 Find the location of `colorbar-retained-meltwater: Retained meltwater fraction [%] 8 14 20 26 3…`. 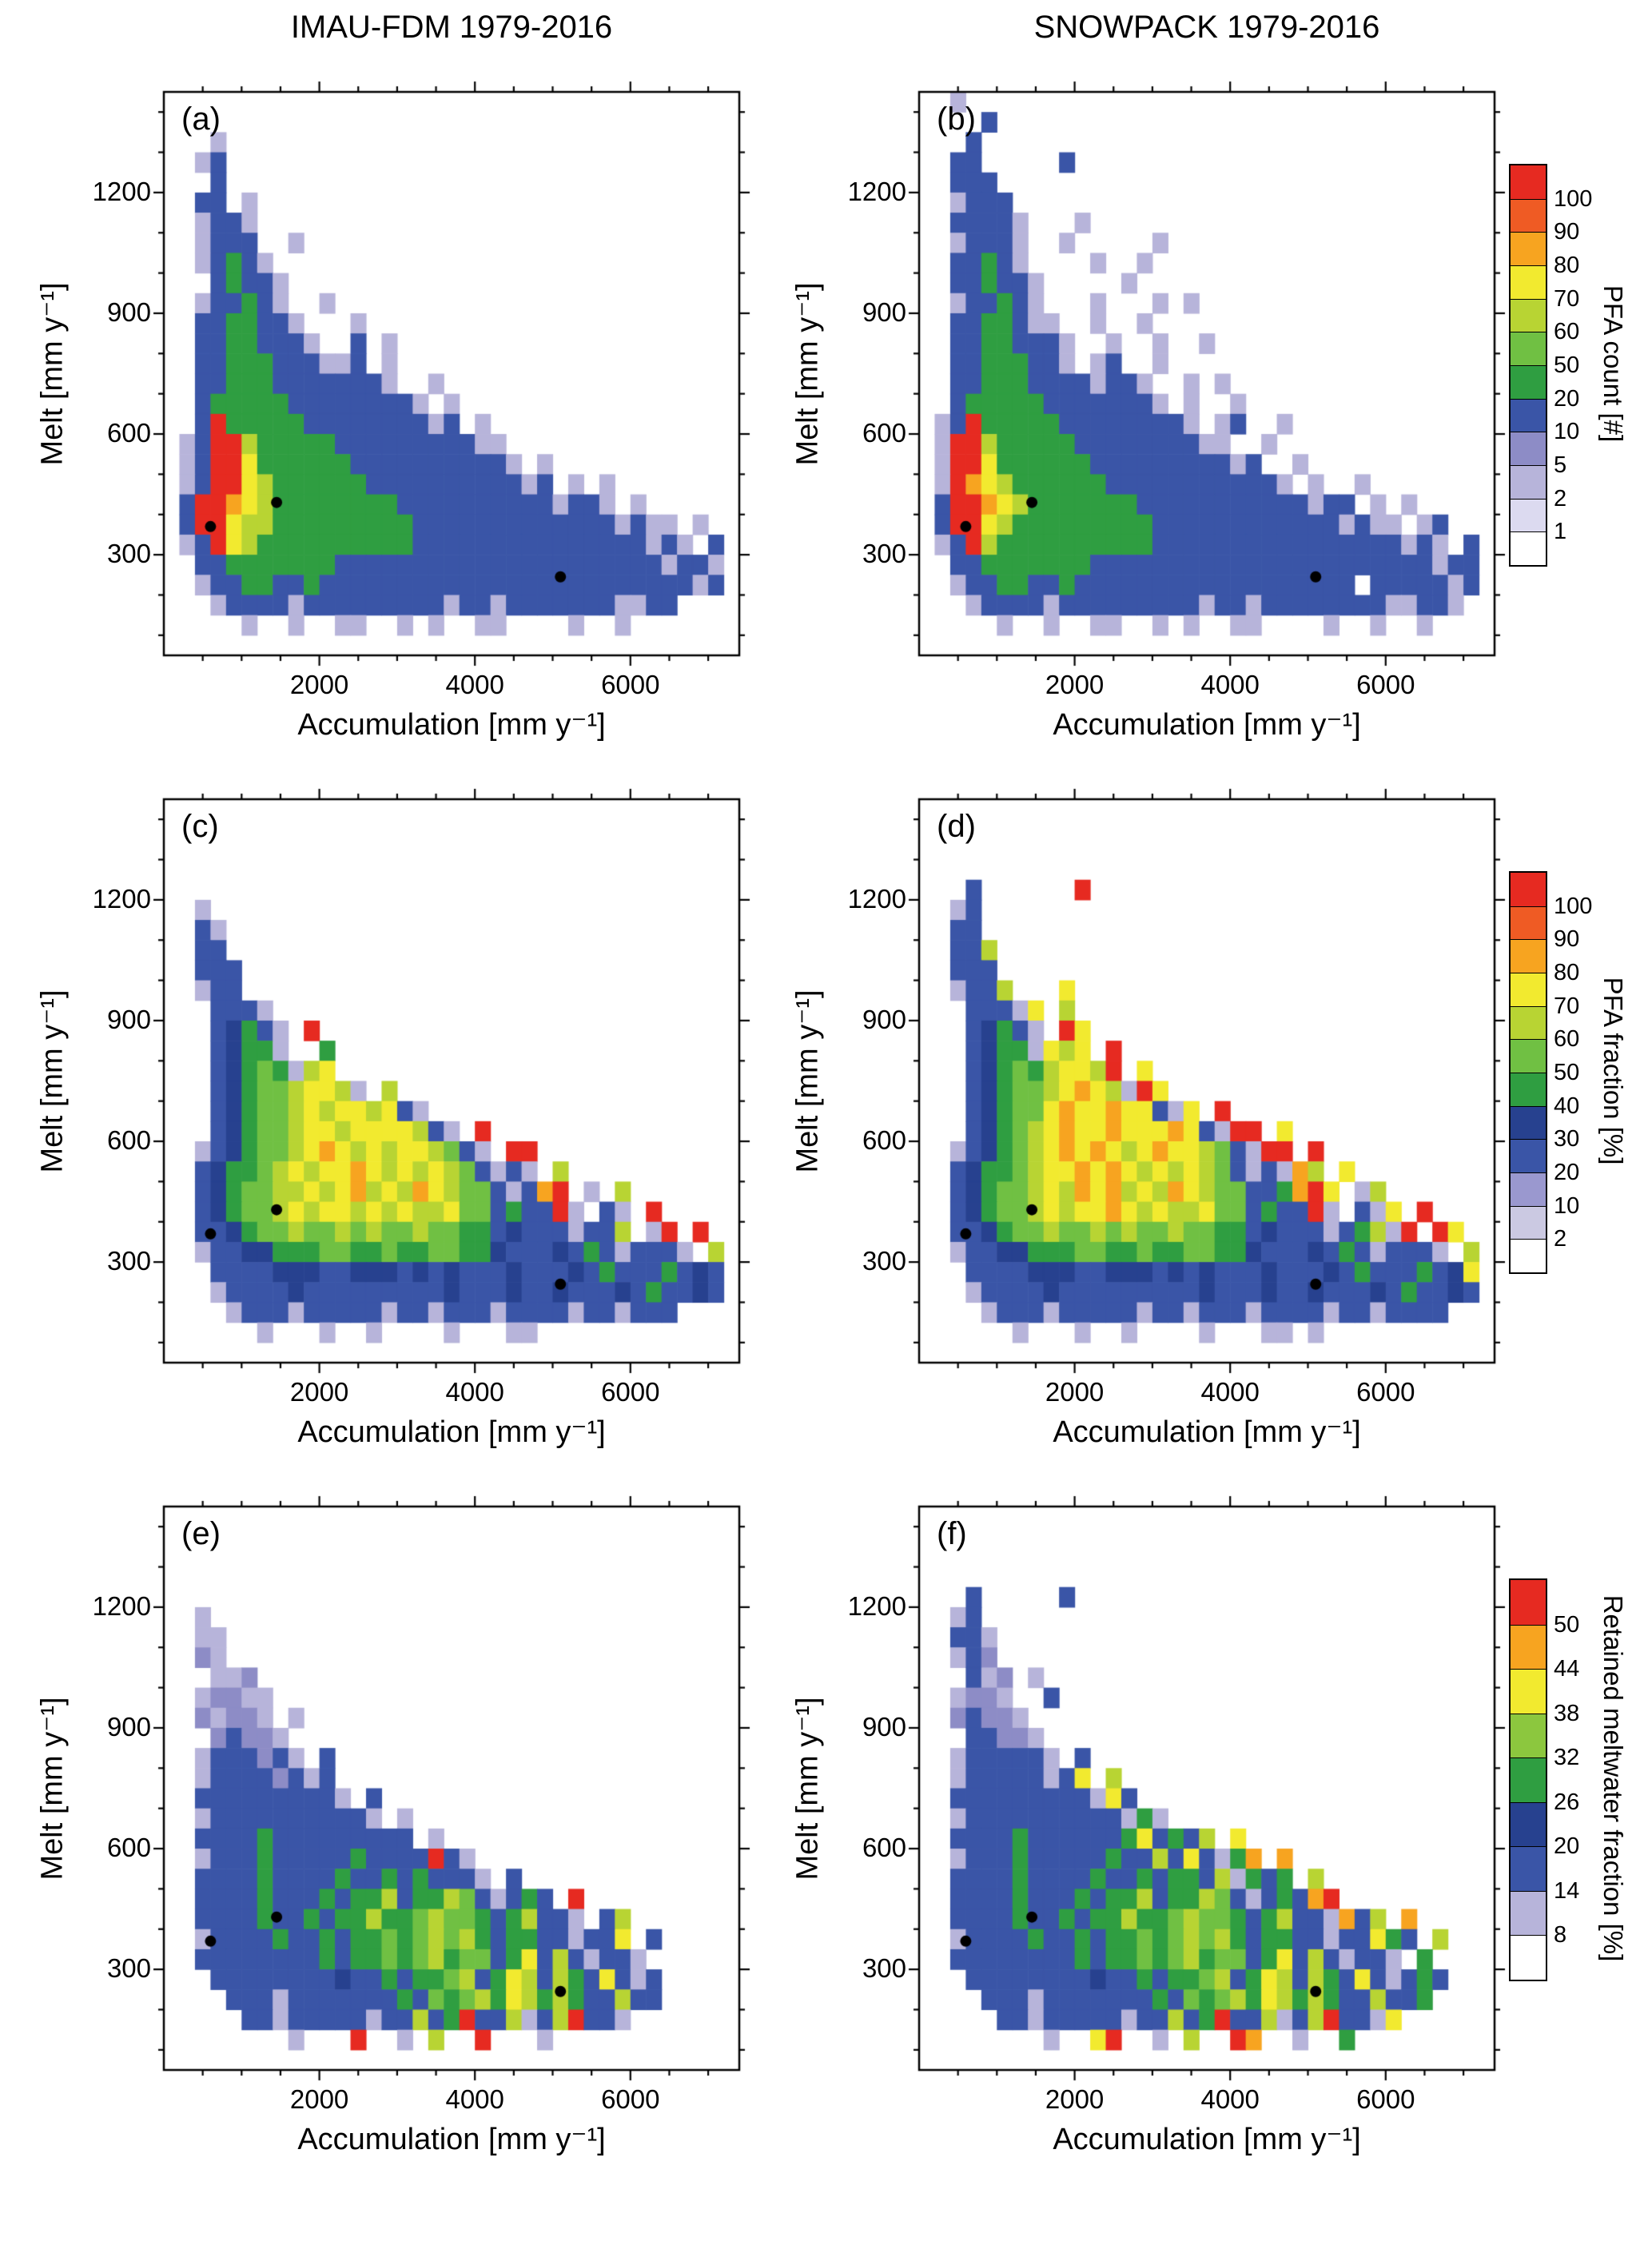

colorbar-retained-meltwater: Retained meltwater fraction [%] 8 14 20 26 3… is located at coordinates (1580, 1786).